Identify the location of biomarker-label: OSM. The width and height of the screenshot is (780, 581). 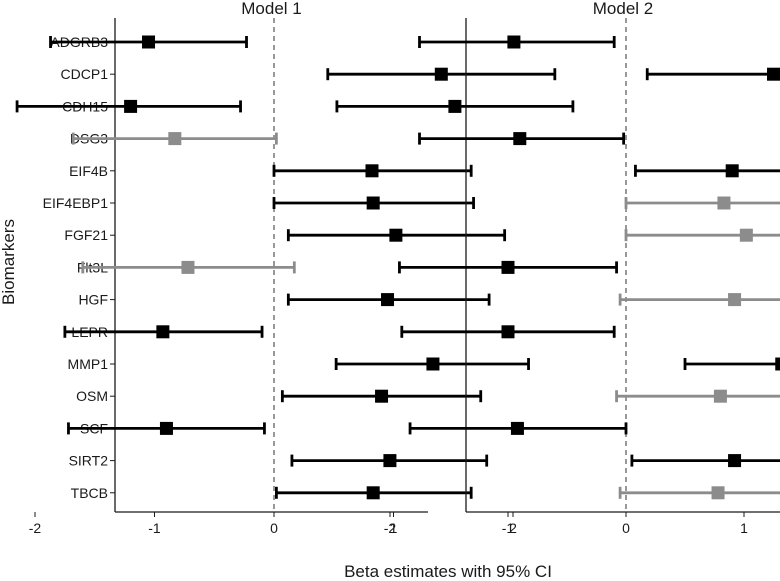
(92, 396).